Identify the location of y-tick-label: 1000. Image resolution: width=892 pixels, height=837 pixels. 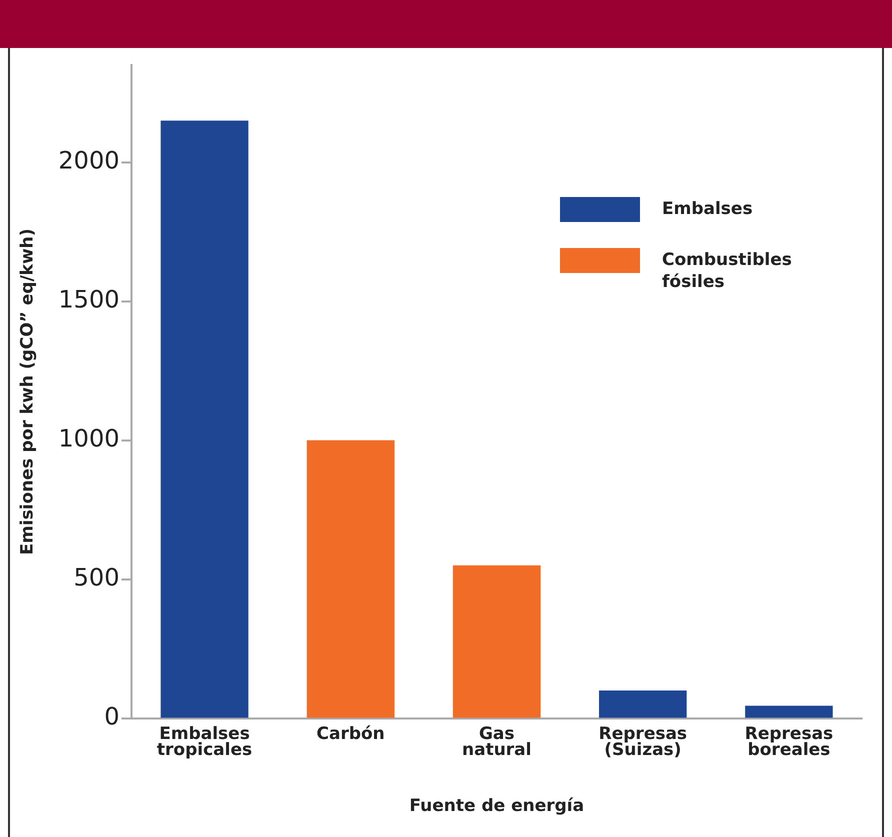
(89, 438).